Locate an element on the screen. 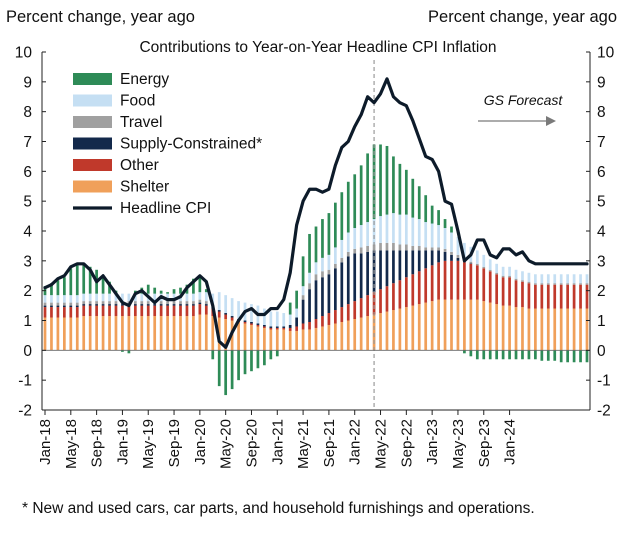  legend-label-headline-cpi: Headline CPI is located at coordinates (165, 208).